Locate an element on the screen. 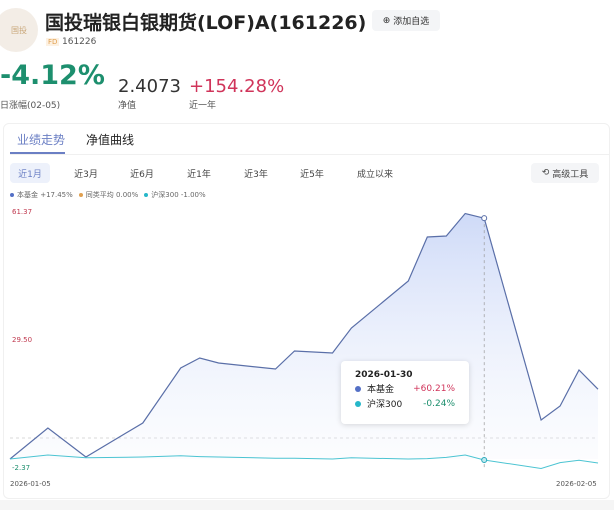 This screenshot has width=614, height=510. fund-code: 161226 is located at coordinates (79, 42).